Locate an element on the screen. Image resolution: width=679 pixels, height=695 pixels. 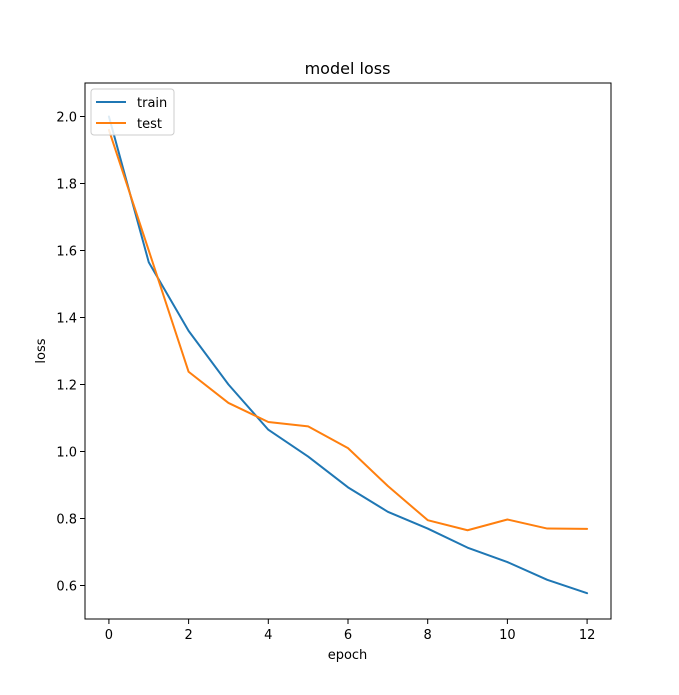
x-tick-label: 12 is located at coordinates (587, 635).